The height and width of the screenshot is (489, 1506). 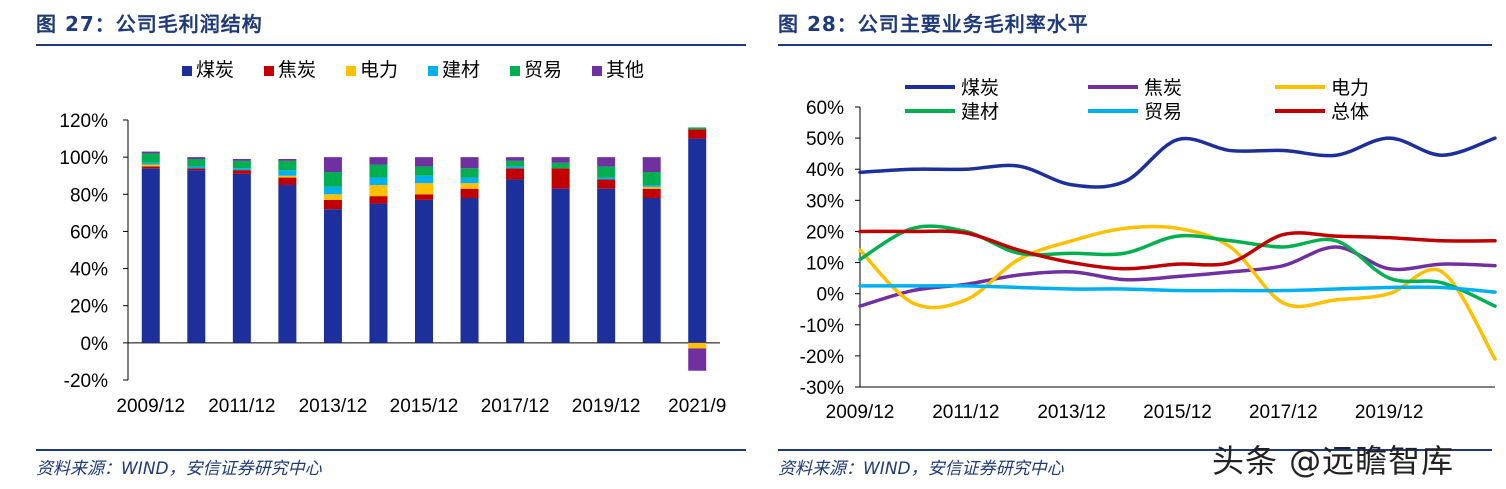 I want to click on x-tick-label: 2021/9, so click(x=697, y=406).